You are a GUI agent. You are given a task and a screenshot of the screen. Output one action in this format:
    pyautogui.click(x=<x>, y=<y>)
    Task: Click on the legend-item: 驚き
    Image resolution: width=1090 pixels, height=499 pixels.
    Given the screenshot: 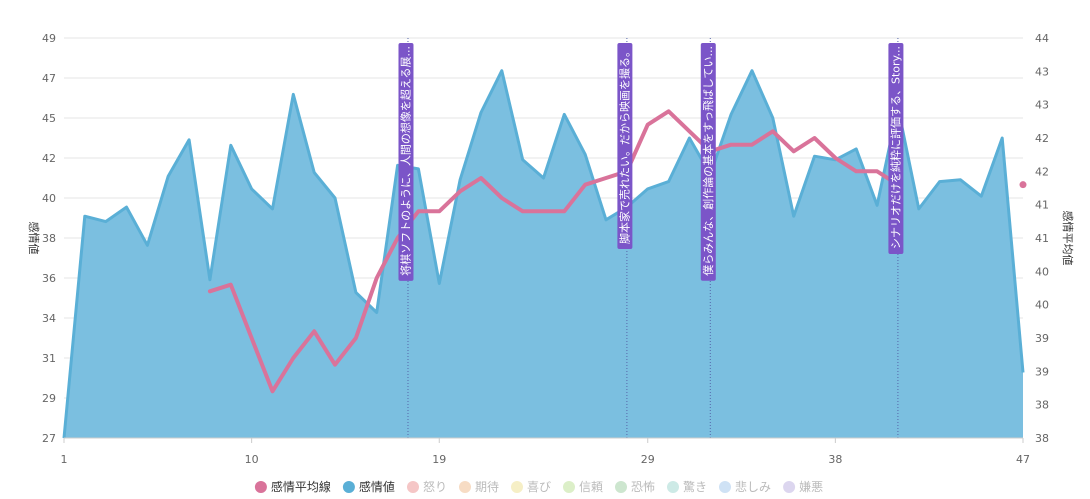 What is the action you would take?
    pyautogui.click(x=687, y=486)
    